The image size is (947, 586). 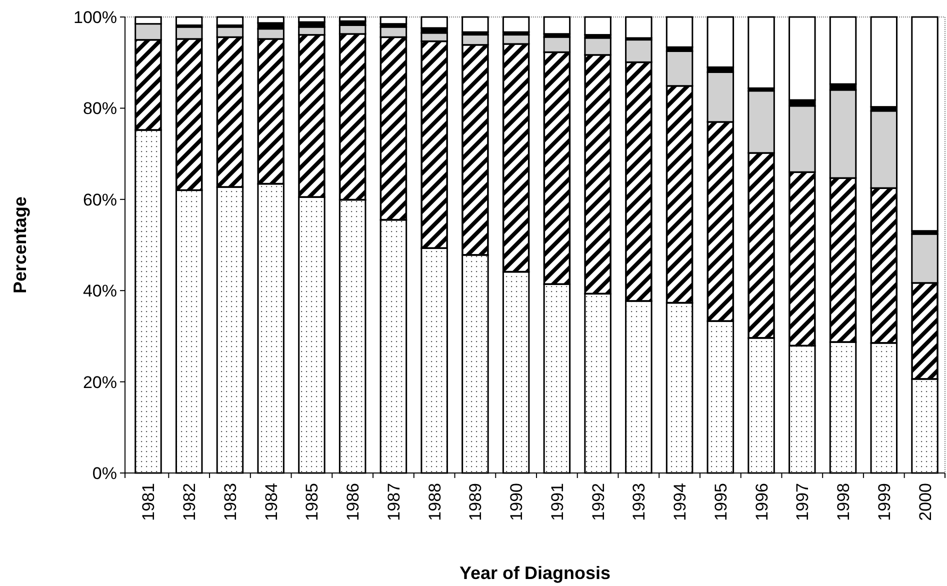 I want to click on x-tick-label: 1981, so click(x=148, y=502).